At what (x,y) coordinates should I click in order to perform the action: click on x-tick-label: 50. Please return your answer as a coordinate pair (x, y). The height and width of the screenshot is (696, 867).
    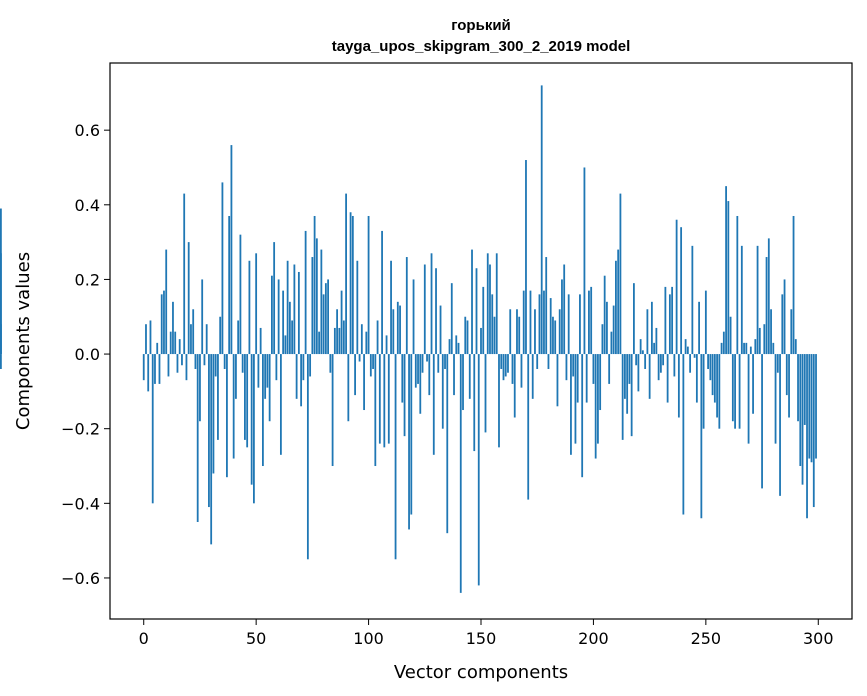
    Looking at the image, I should click on (256, 638).